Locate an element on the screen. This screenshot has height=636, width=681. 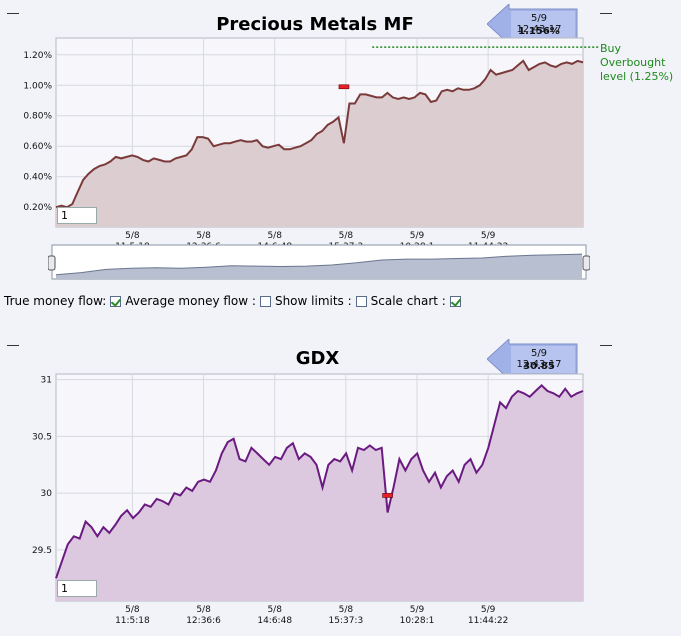
chart-title: GDX is located at coordinates (317, 358).